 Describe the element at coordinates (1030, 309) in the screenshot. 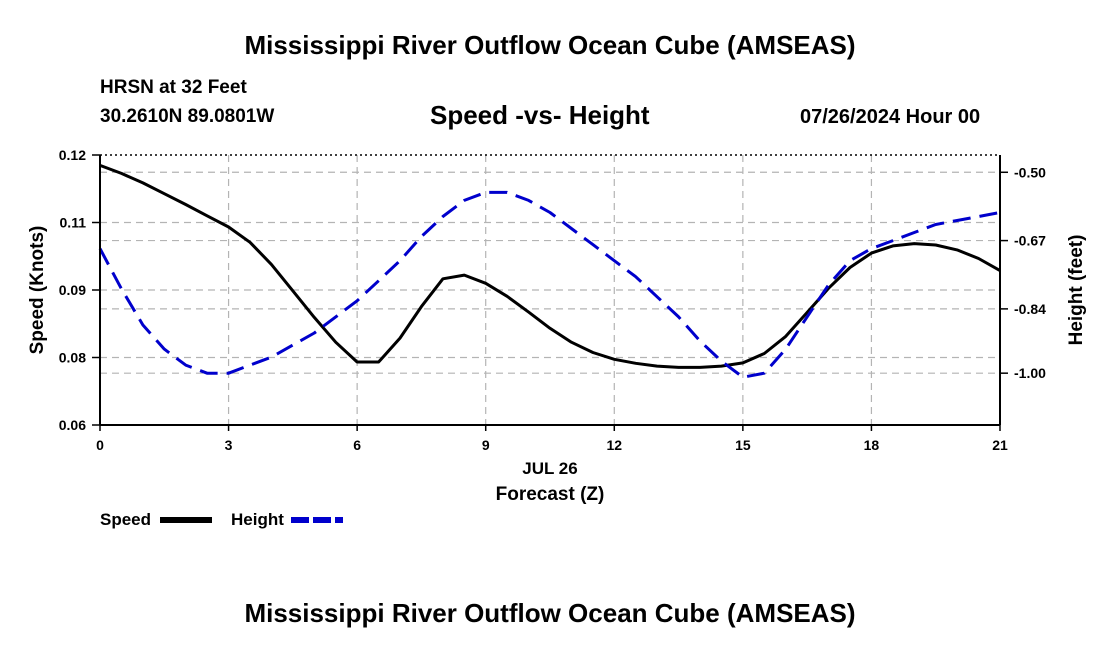

I see `y2-tick-label: -0.84` at that location.